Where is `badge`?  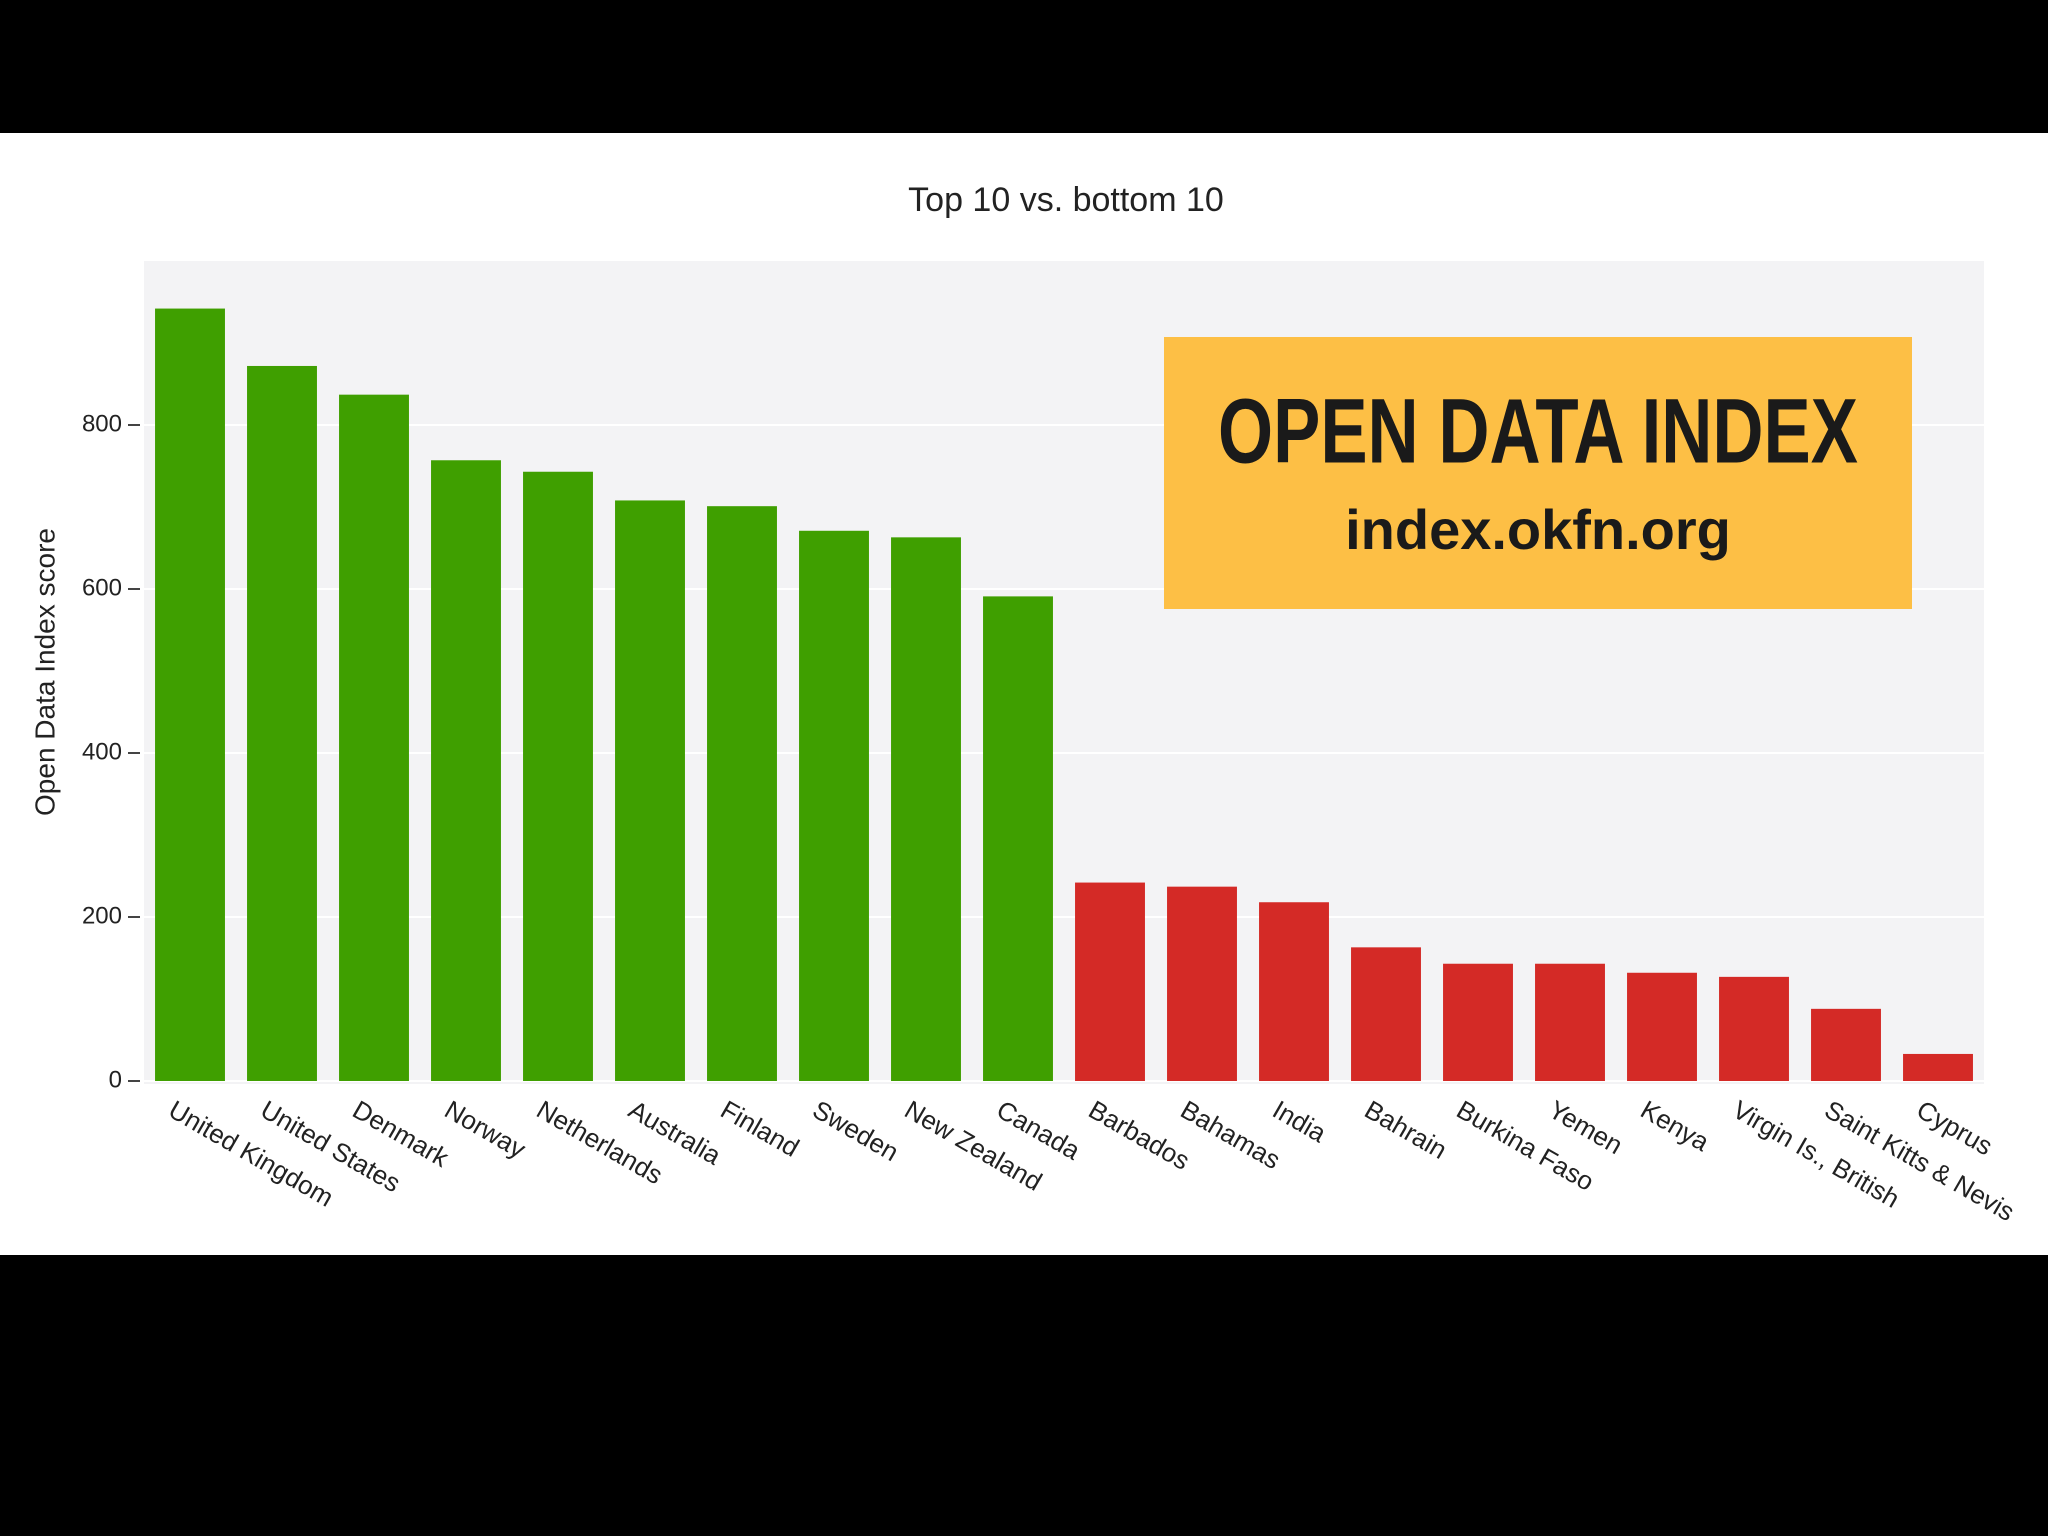
badge is located at coordinates (1538, 473).